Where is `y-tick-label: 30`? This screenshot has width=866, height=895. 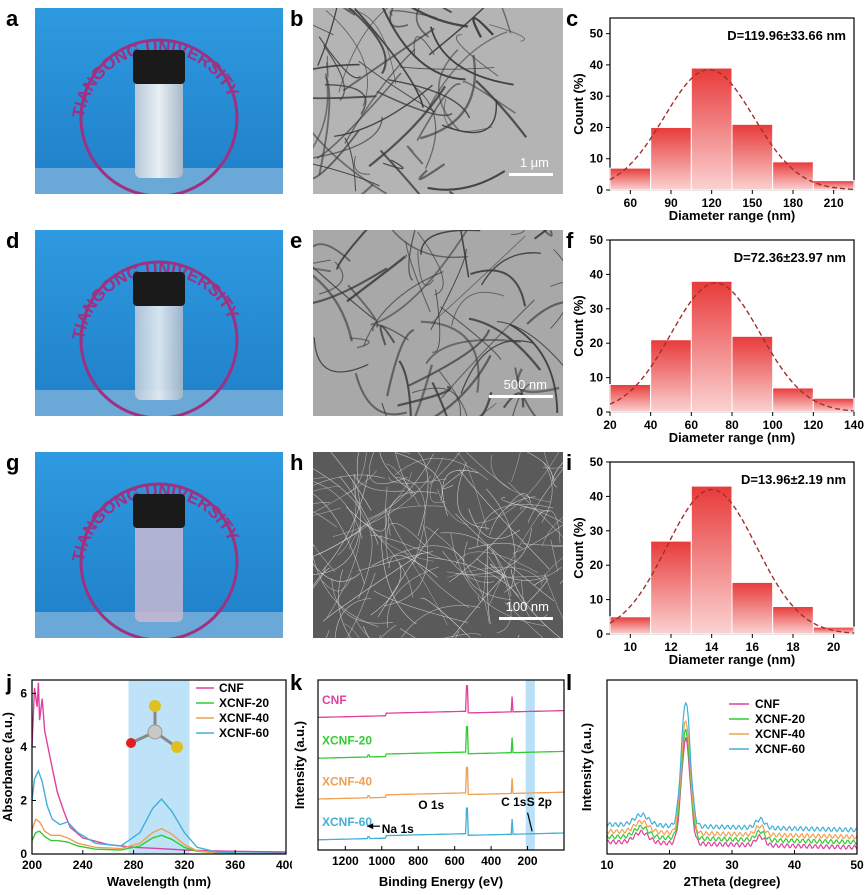
y-tick-label: 30 is located at coordinates (597, 531).